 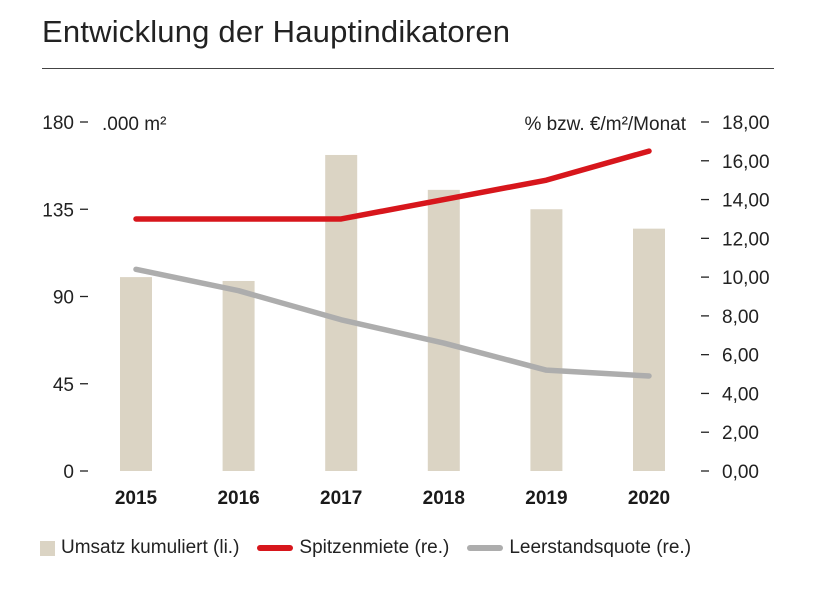 What do you see at coordinates (546, 498) in the screenshot?
I see `x-tick-label-2019: 2019` at bounding box center [546, 498].